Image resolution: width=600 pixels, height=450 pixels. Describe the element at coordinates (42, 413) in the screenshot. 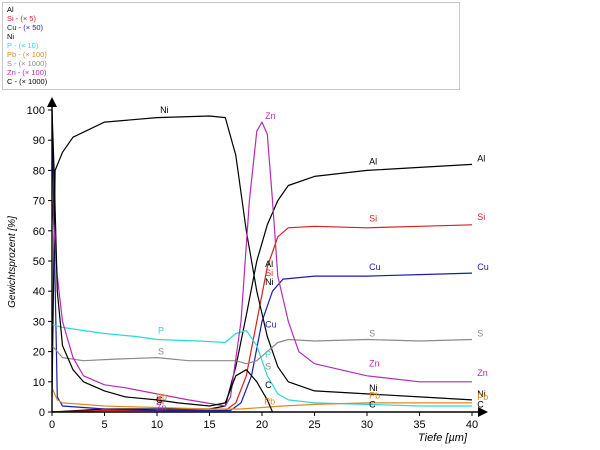

I see `y-tick-label: 0` at that location.